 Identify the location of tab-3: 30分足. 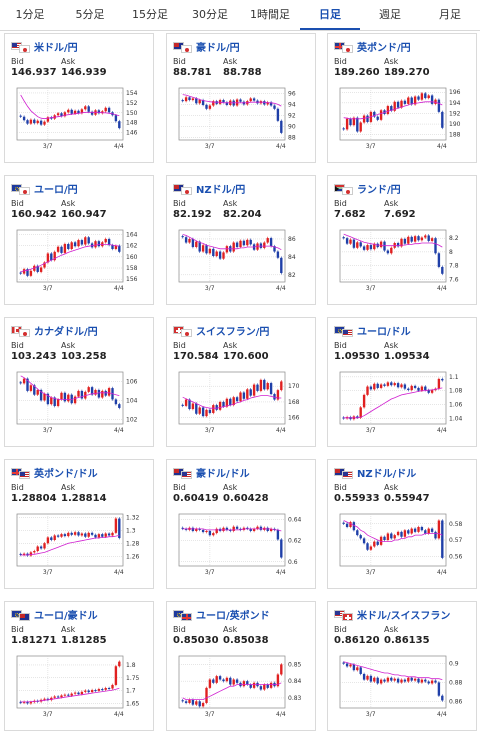
(210, 14).